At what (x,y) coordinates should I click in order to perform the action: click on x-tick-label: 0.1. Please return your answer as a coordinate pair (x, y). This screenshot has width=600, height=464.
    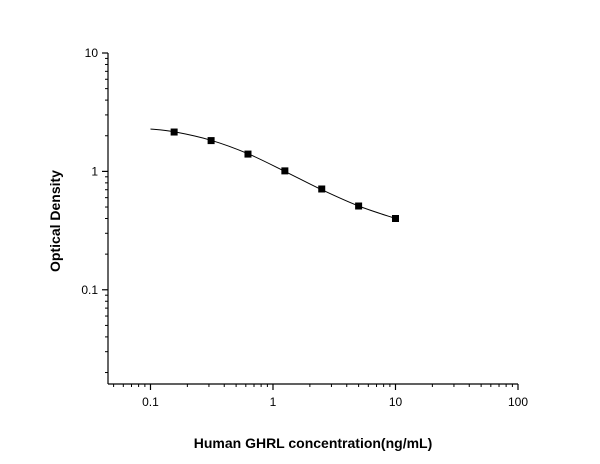
    Looking at the image, I should click on (150, 402).